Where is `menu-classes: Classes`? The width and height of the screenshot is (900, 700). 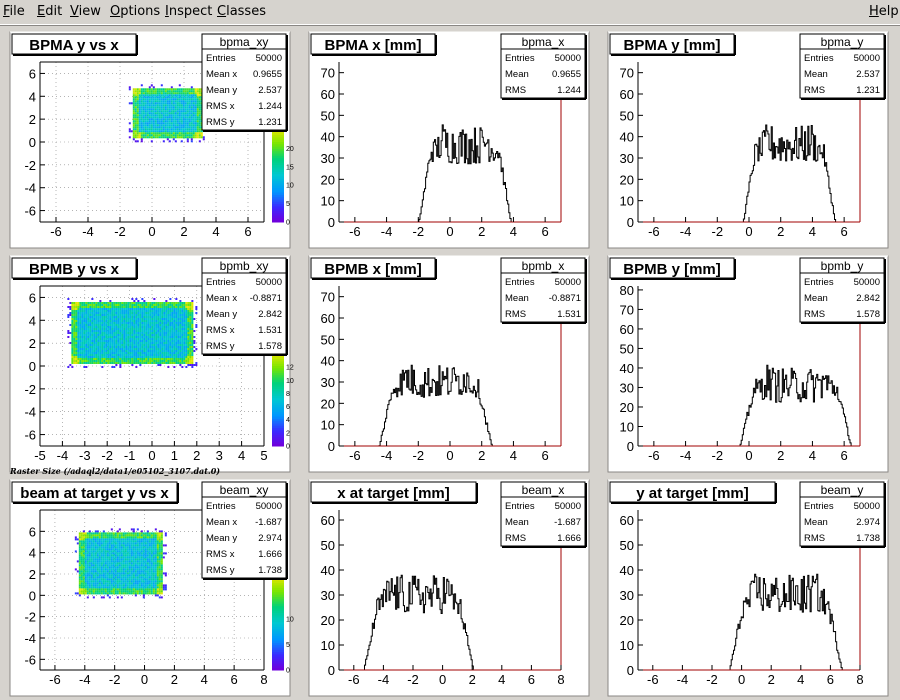 menu-classes: Classes is located at coordinates (241, 11).